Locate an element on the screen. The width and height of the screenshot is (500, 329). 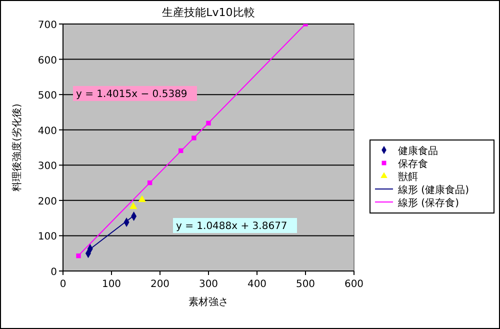
x-tick-label: 500 is located at coordinates (306, 284).